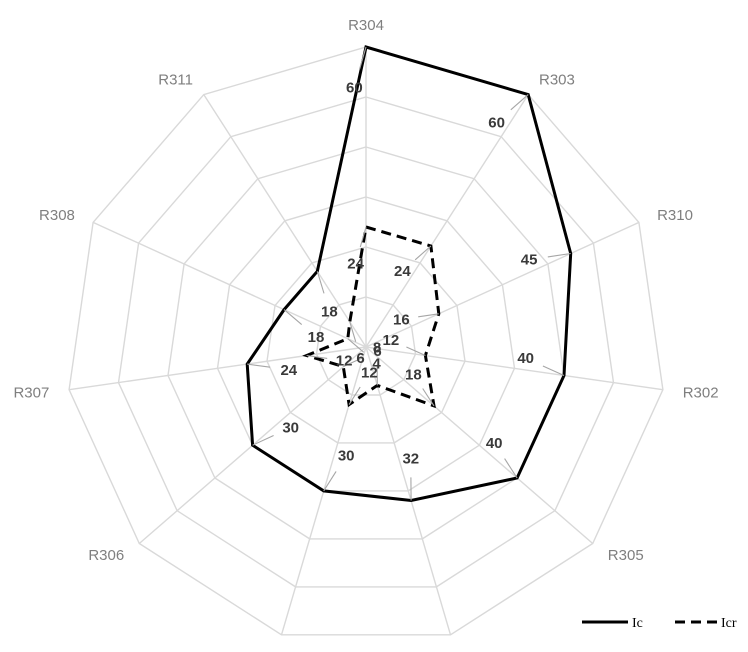 This screenshot has height=652, width=748. Describe the element at coordinates (354, 395) in the screenshot. I see `leader-icr-r301` at that location.